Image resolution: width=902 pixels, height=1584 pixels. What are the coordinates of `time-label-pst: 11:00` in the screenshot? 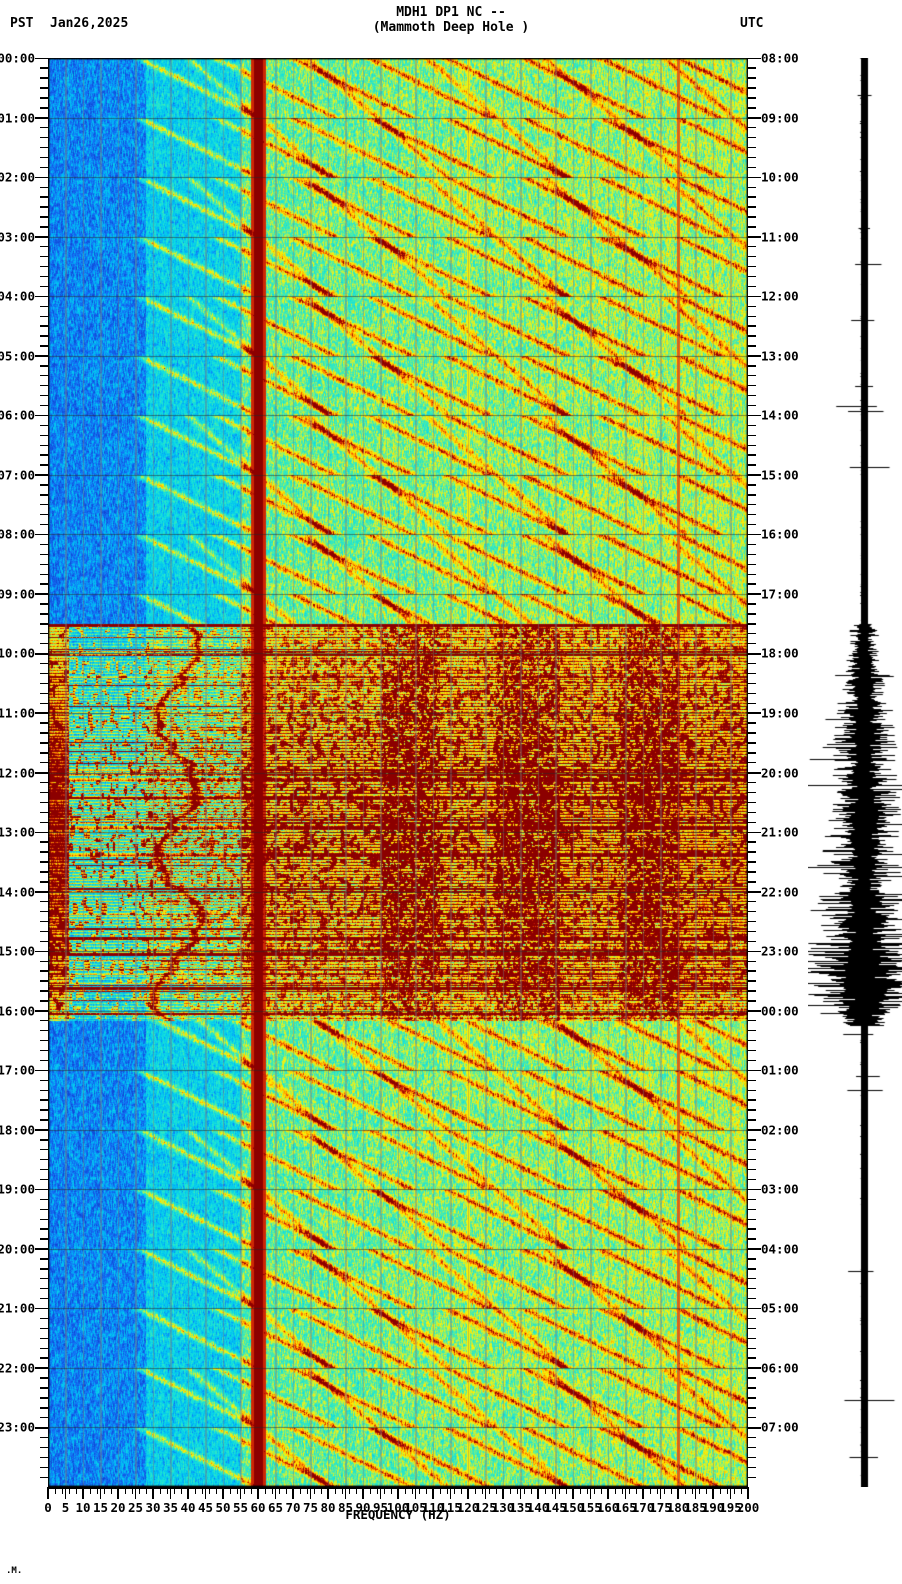 It's located at (17, 713).